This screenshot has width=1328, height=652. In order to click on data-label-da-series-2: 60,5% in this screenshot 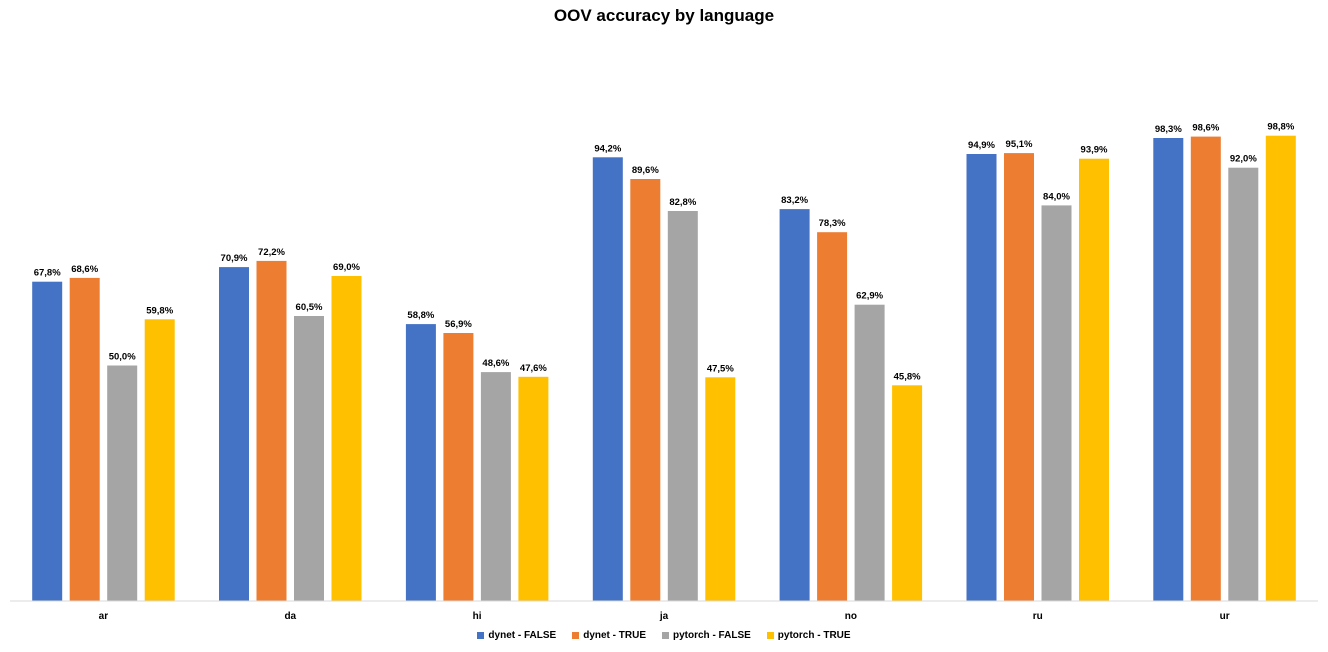, I will do `click(309, 307)`.